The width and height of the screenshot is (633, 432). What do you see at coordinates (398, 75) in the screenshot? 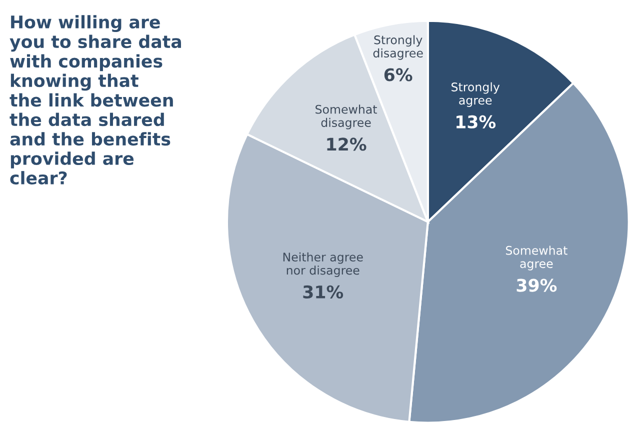
I see `data-label: 6%` at bounding box center [398, 75].